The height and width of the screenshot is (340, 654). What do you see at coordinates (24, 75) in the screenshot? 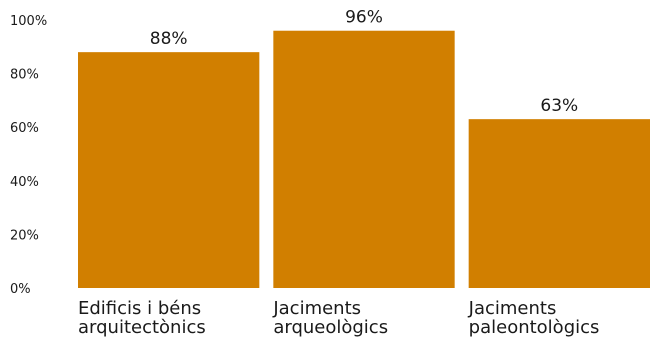
I see `y-tick-label: 80%` at bounding box center [24, 75].